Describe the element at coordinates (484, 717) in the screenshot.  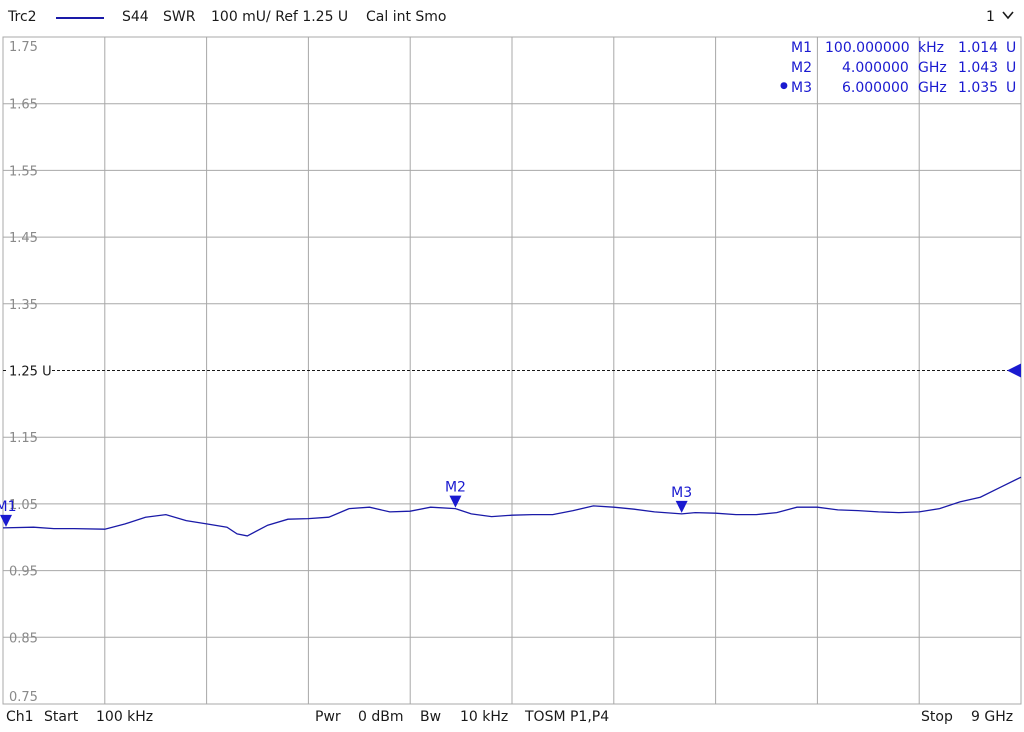
I see `bandwidth-value: 10 kHz` at that location.